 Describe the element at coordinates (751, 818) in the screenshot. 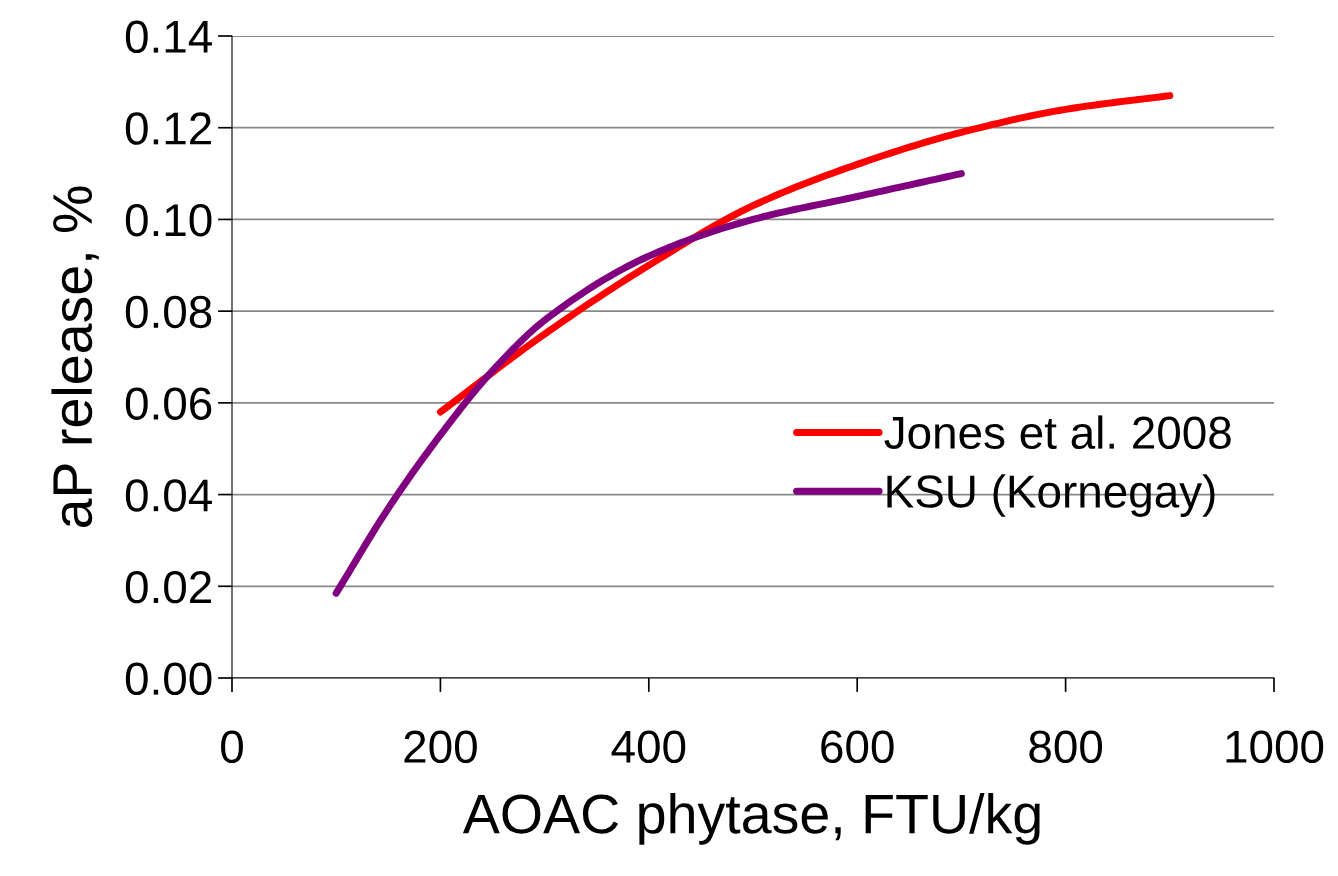

I see `x-axis-title: AOAC phytase, FTU/kg` at that location.